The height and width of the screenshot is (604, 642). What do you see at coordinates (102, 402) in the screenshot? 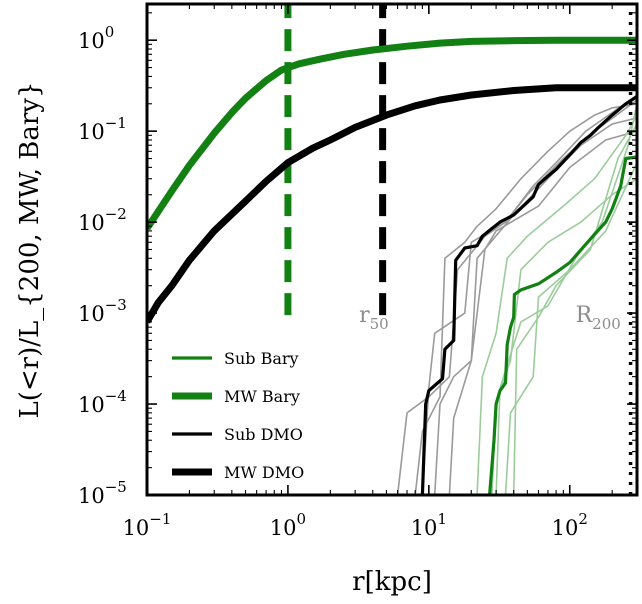
I see `y-tick-label: 10⁻⁴` at bounding box center [102, 402].